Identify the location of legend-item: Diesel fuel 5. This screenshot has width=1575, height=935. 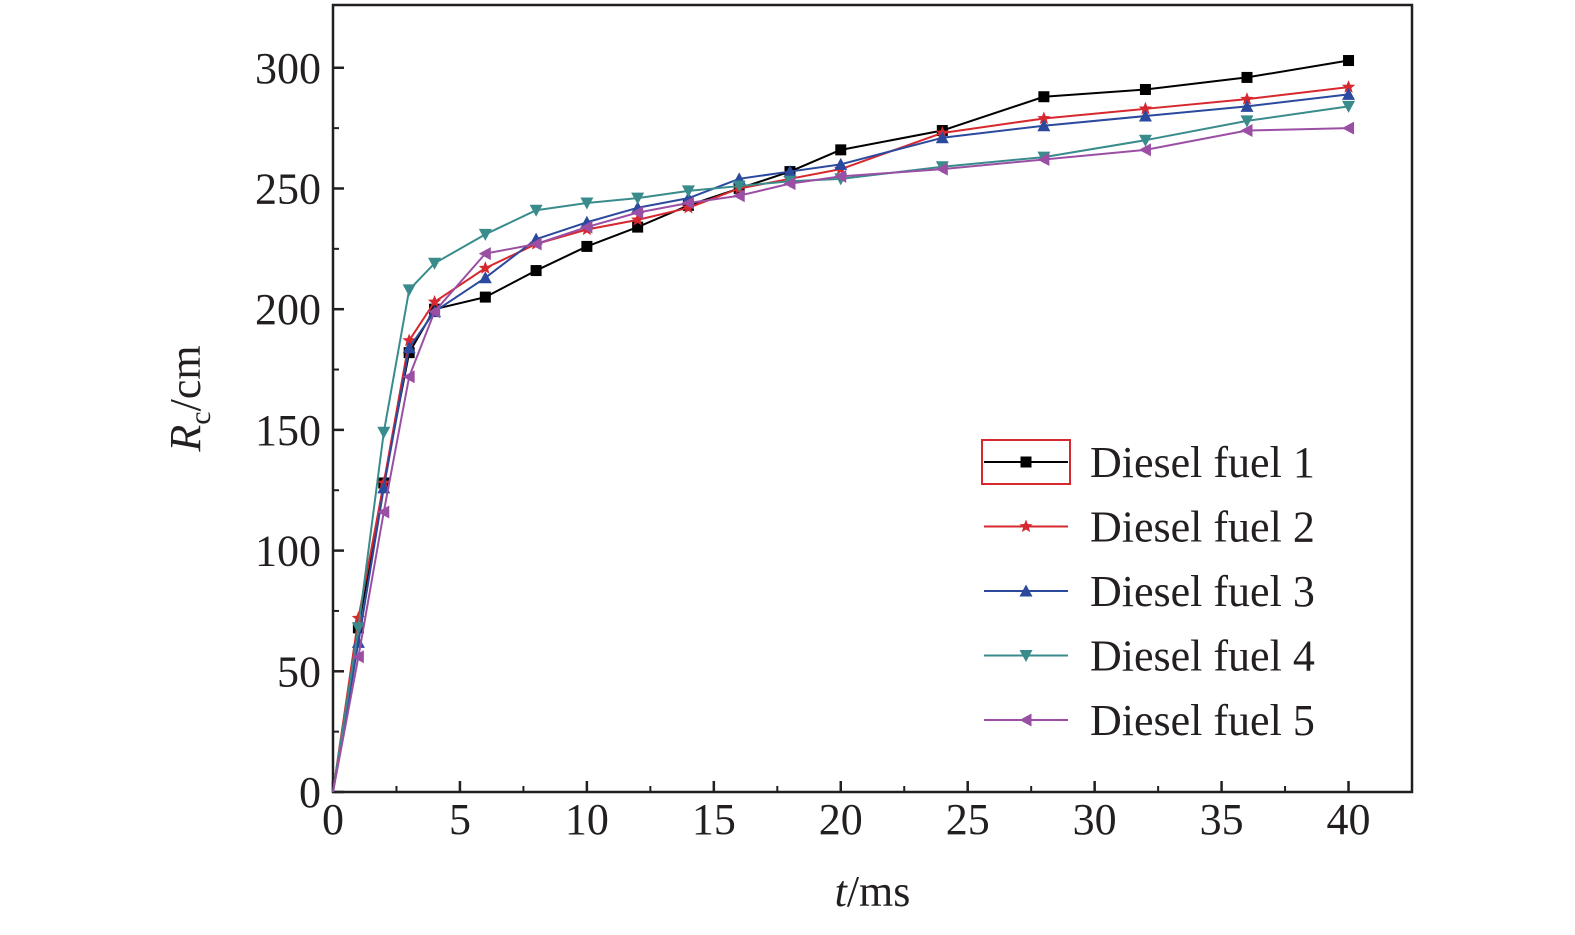
(1149, 720).